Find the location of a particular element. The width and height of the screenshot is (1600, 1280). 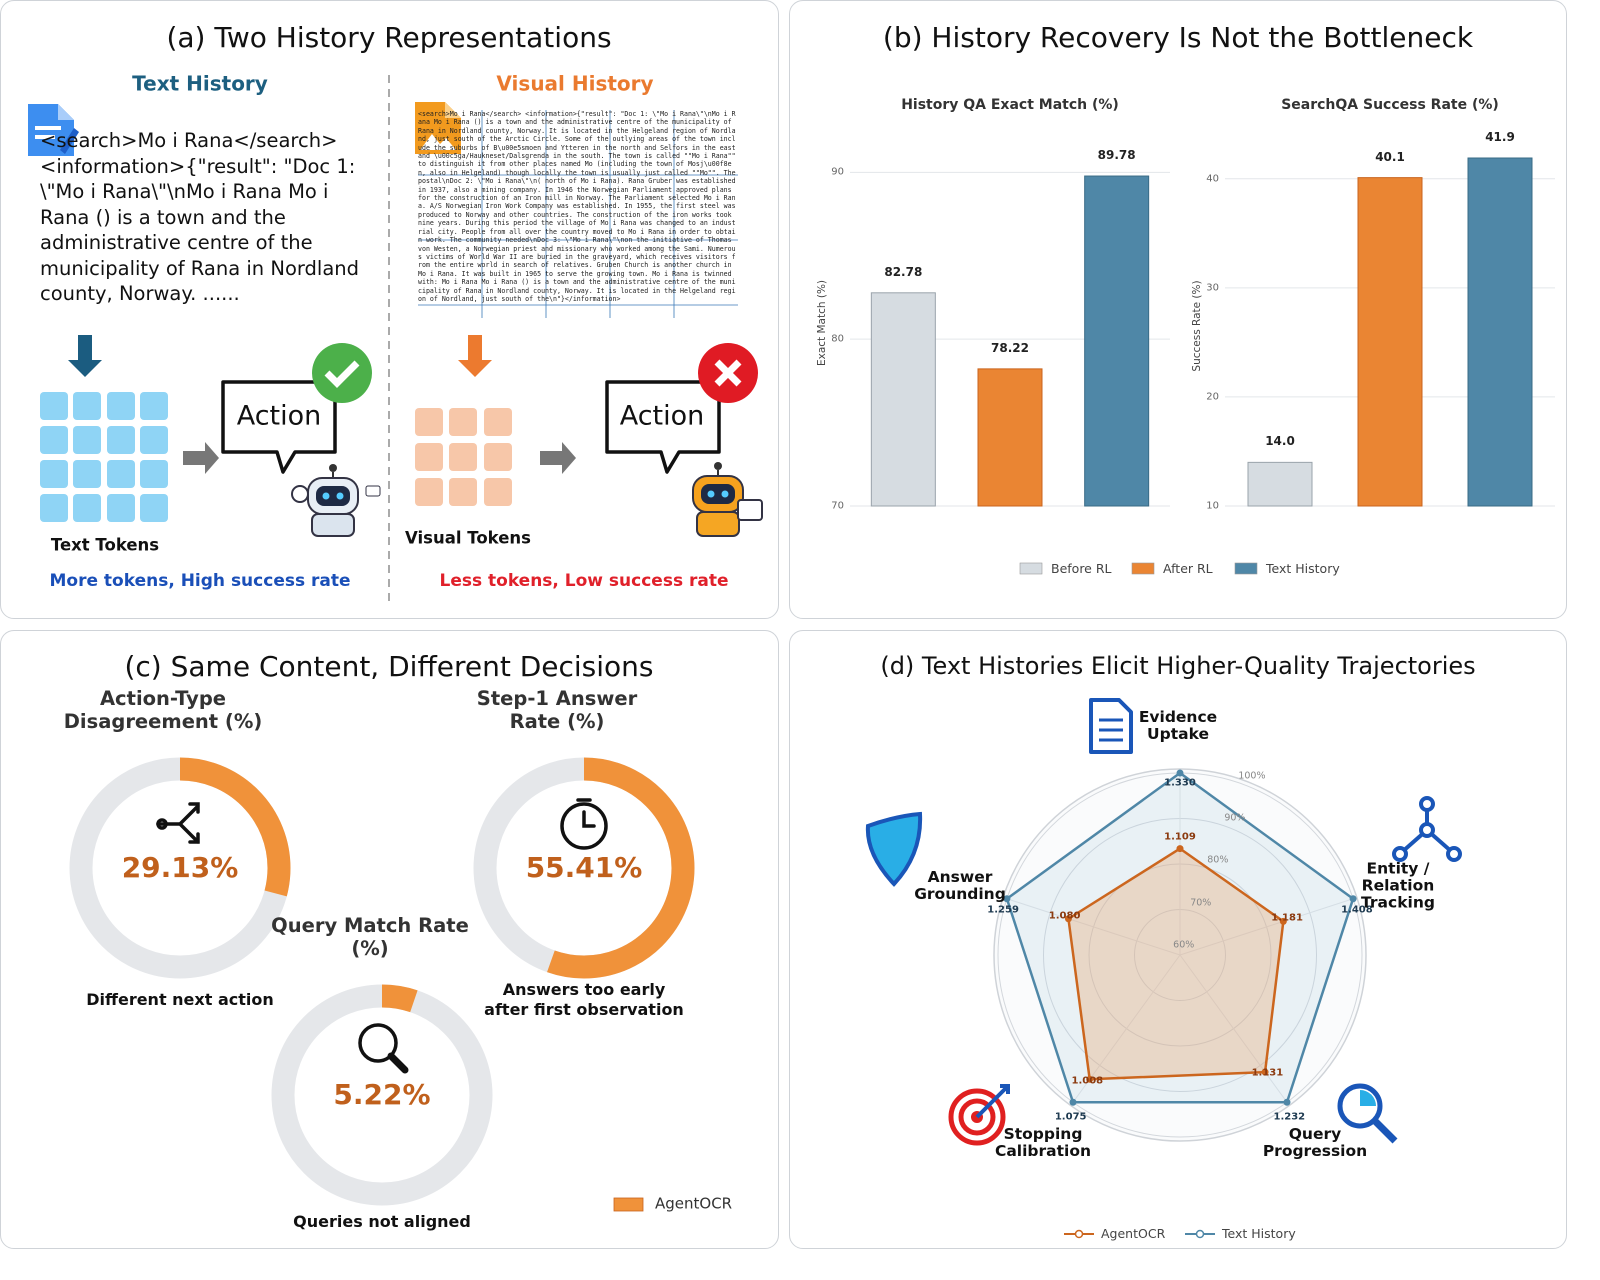

donut-icons is located at coordinates (382, 936).